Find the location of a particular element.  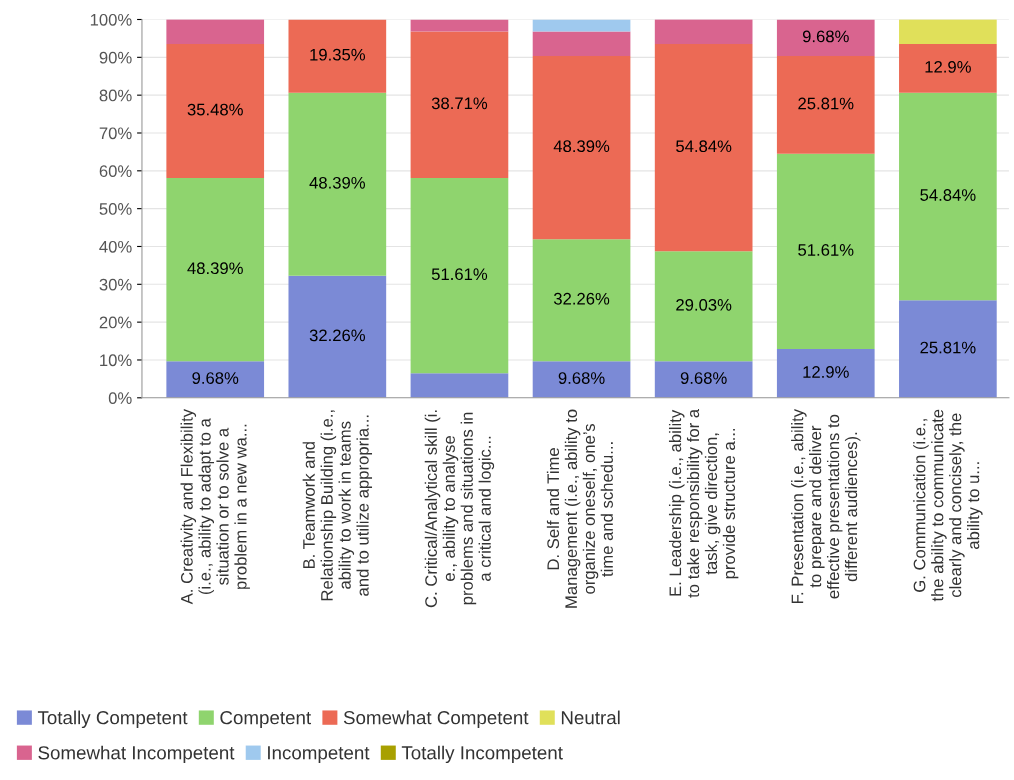

legend-label: Incompetent is located at coordinates (319, 755).